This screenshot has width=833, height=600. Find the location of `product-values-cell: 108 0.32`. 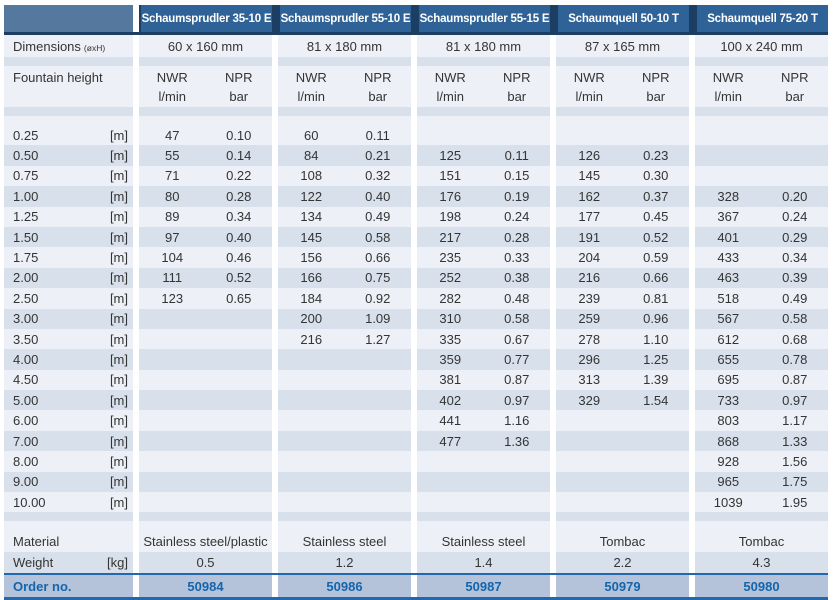

product-values-cell: 108 0.32 is located at coordinates (344, 176).